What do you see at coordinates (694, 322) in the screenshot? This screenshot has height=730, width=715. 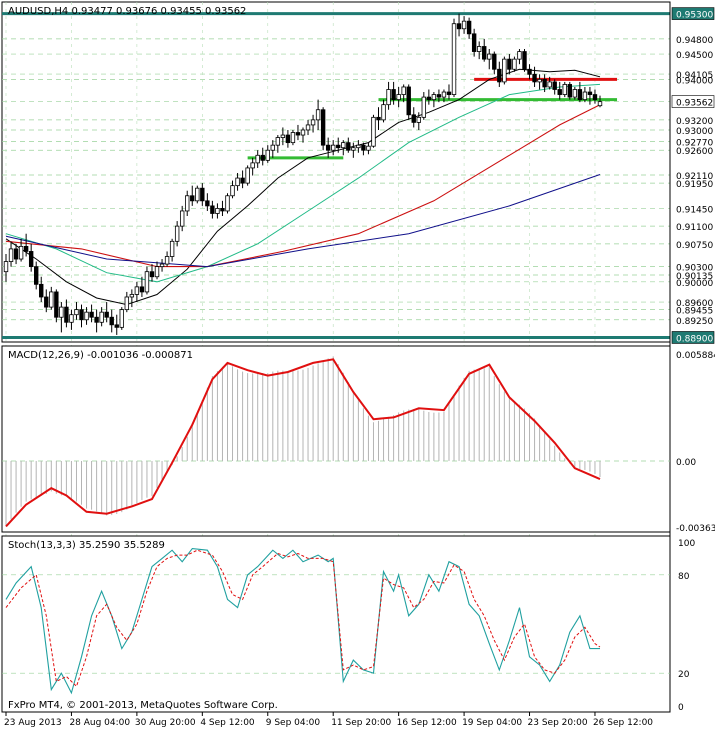 I see `price-label: 0.89250` at bounding box center [694, 322].